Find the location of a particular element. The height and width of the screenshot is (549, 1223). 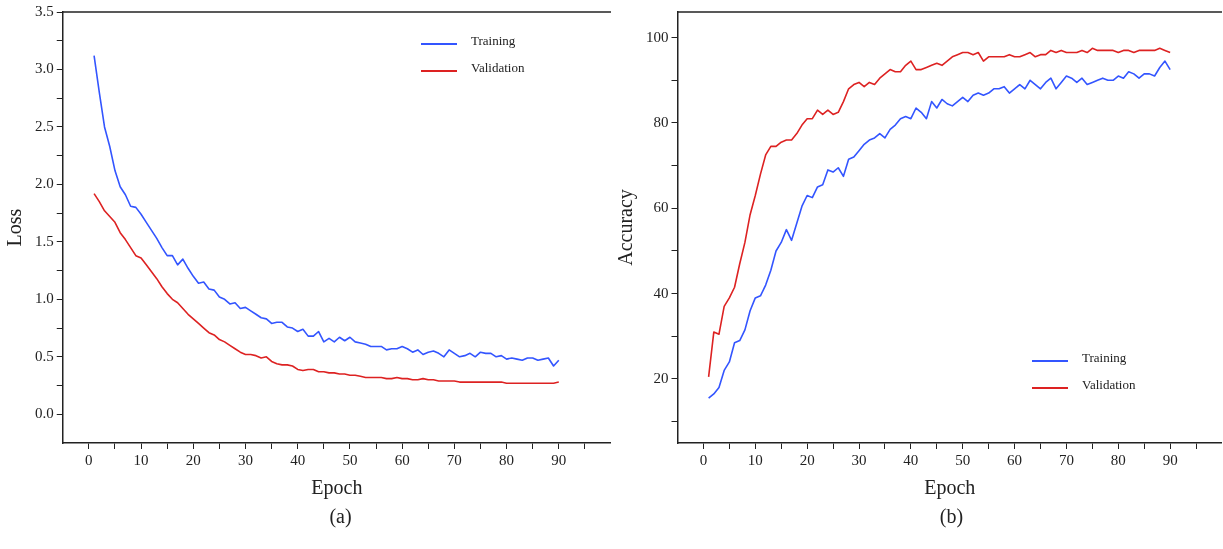

y-tick-label: 0.0 is located at coordinates (44, 413).